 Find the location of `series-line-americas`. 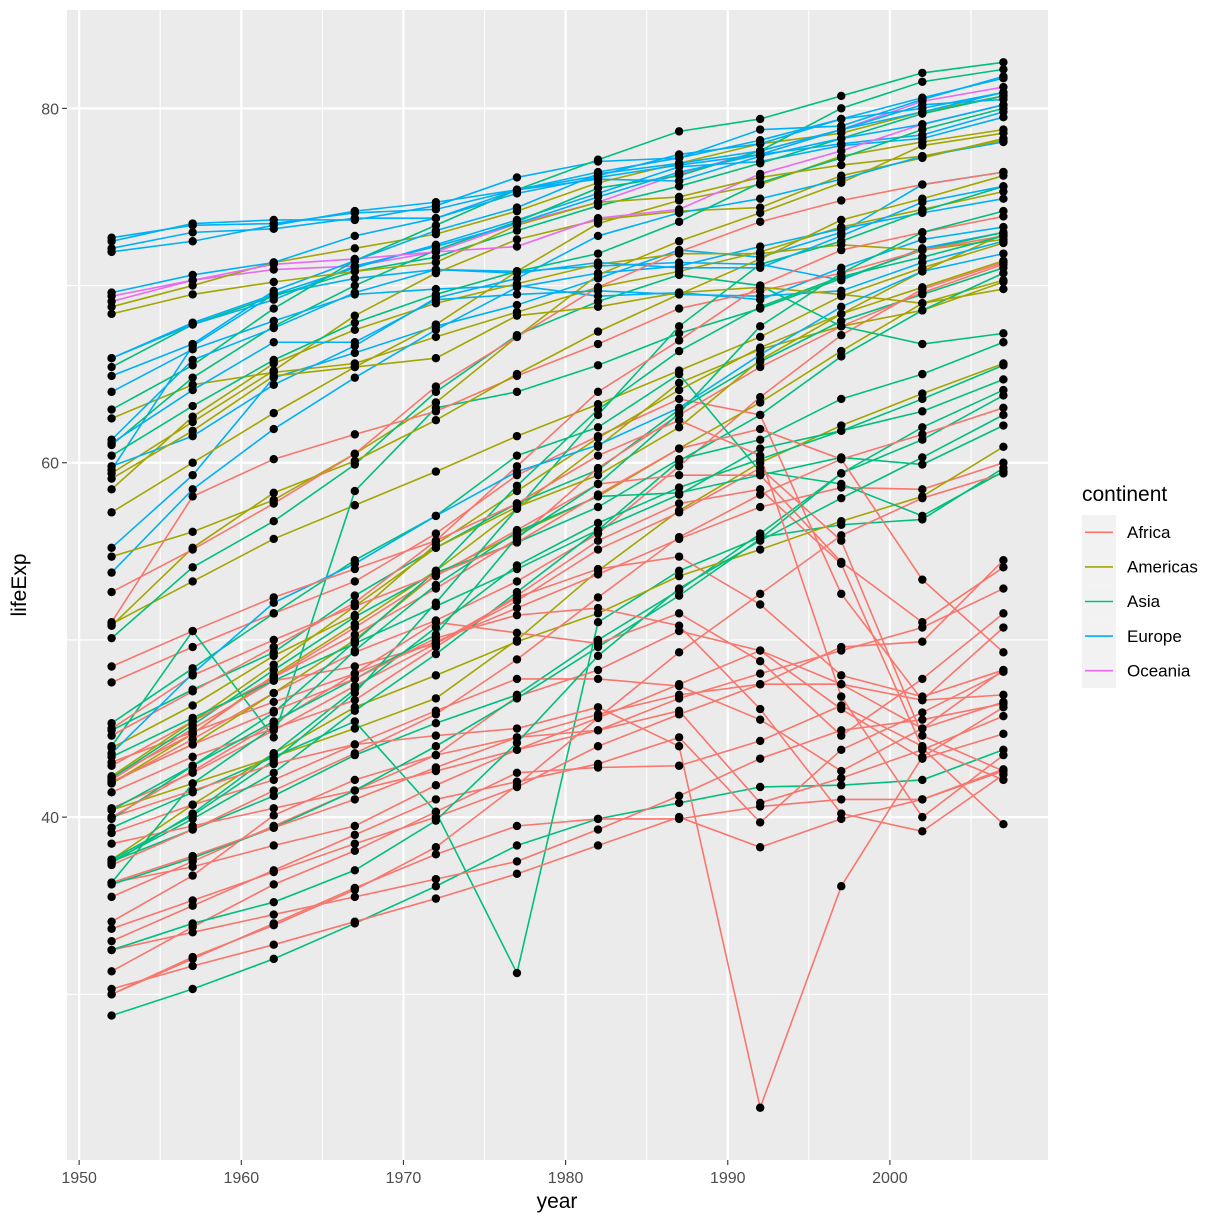

series-line-americas is located at coordinates (557, 383).